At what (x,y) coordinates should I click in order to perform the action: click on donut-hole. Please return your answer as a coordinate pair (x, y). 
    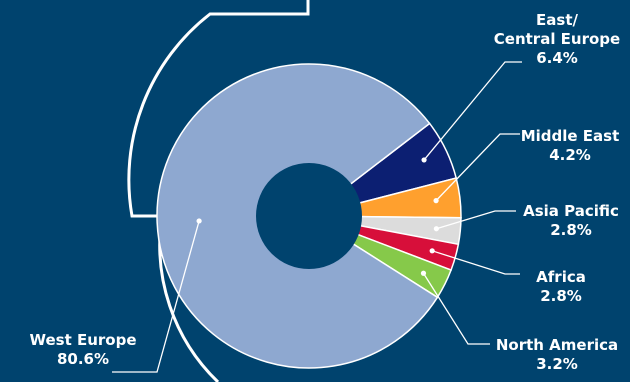
    Looking at the image, I should click on (309, 216).